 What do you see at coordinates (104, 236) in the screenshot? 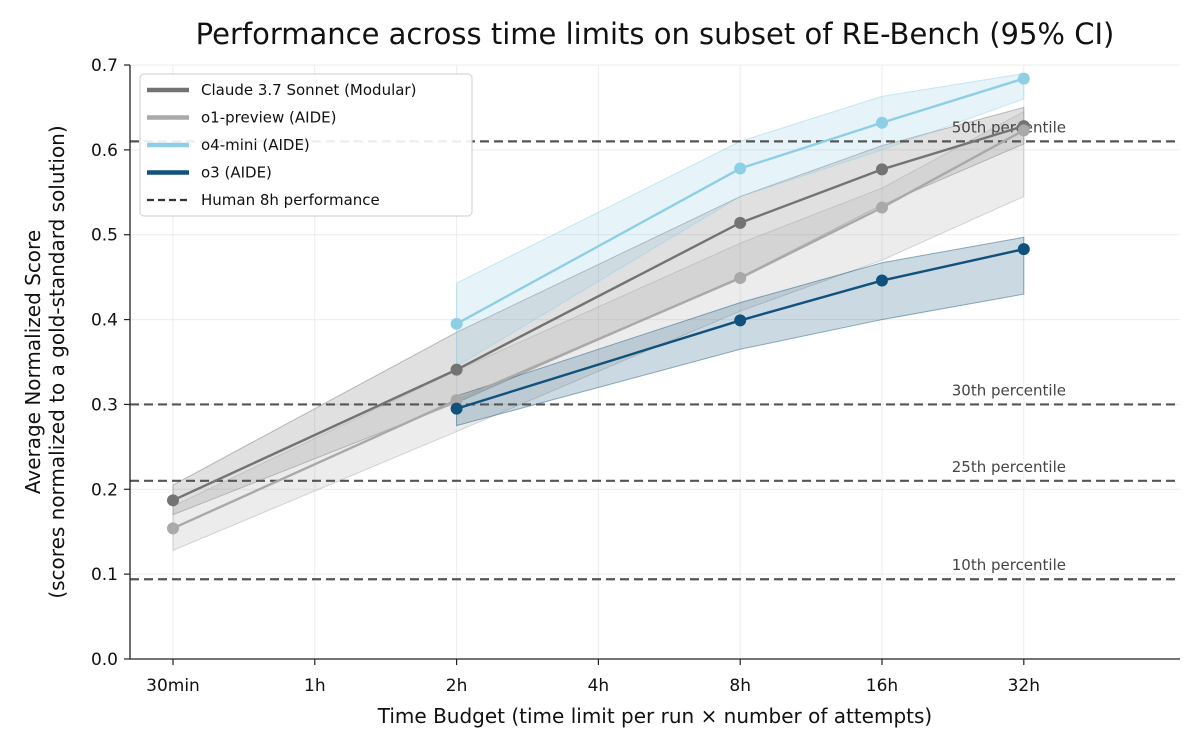
I see `y-tick-label: 0.5` at bounding box center [104, 236].